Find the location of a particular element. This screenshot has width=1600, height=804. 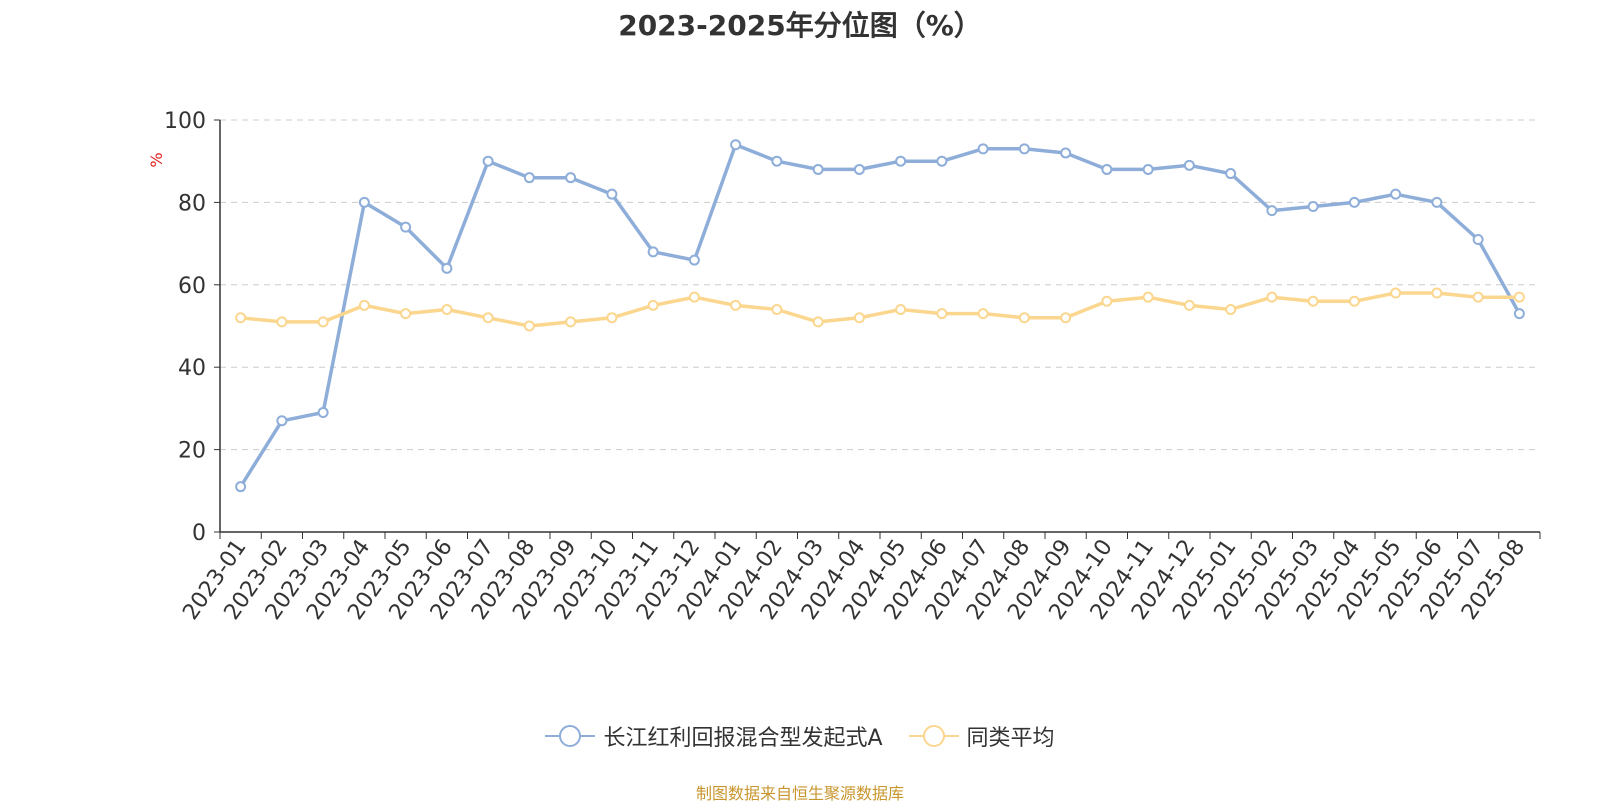

y-tick-label-60: 60 is located at coordinates (192, 286).